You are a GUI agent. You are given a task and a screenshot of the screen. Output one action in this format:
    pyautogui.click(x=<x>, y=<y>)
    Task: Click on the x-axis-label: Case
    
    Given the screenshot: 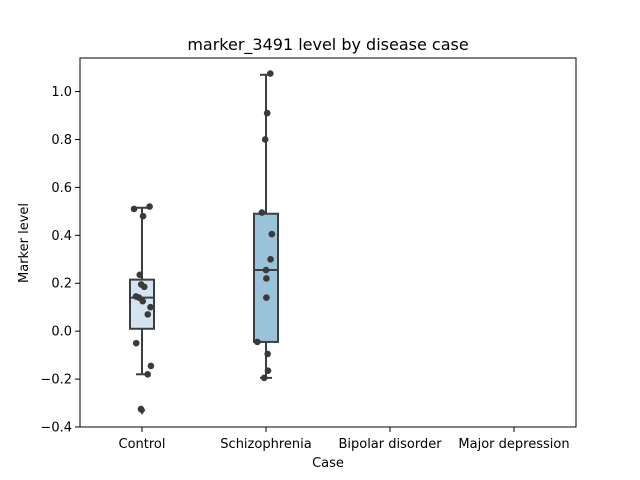 What is the action you would take?
    pyautogui.click(x=328, y=463)
    